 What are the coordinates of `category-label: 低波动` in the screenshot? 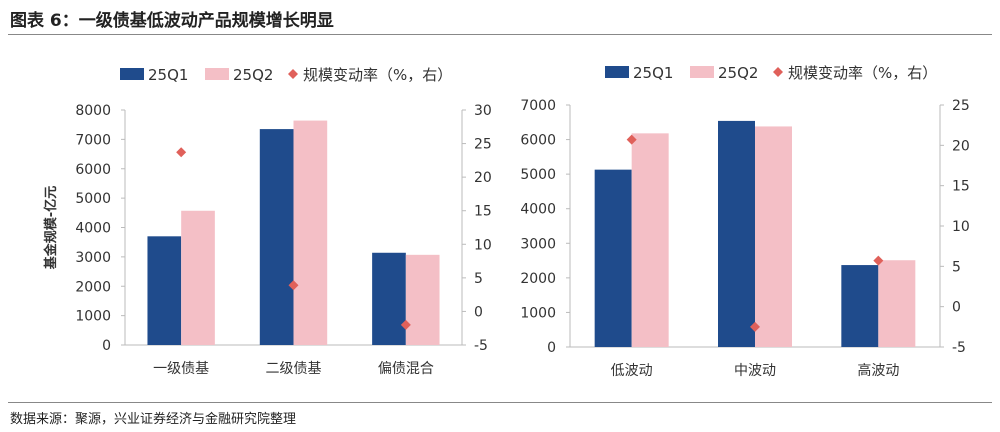 It's located at (632, 371).